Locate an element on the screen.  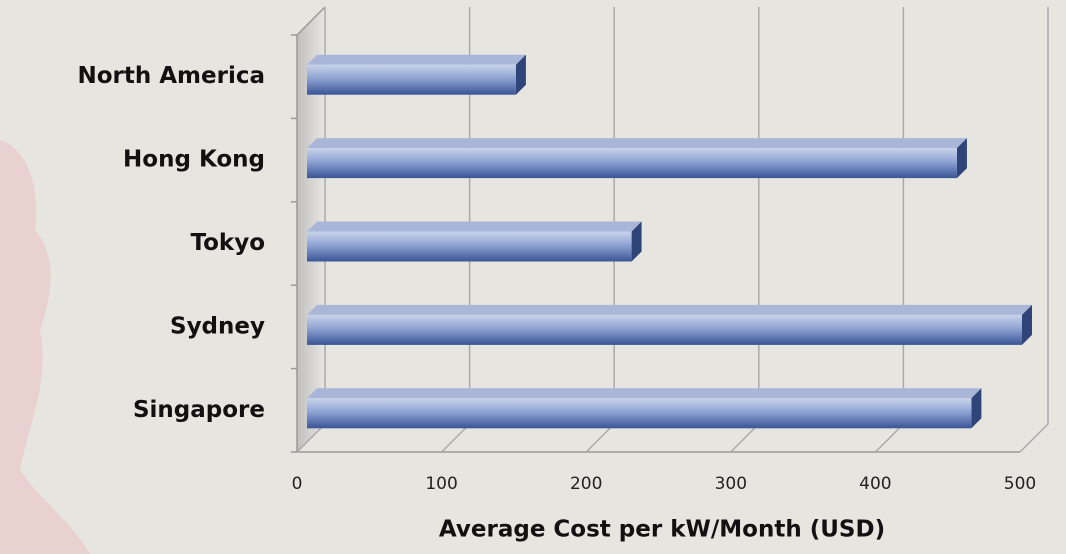
y-tick-label: Sydney is located at coordinates (217, 326).